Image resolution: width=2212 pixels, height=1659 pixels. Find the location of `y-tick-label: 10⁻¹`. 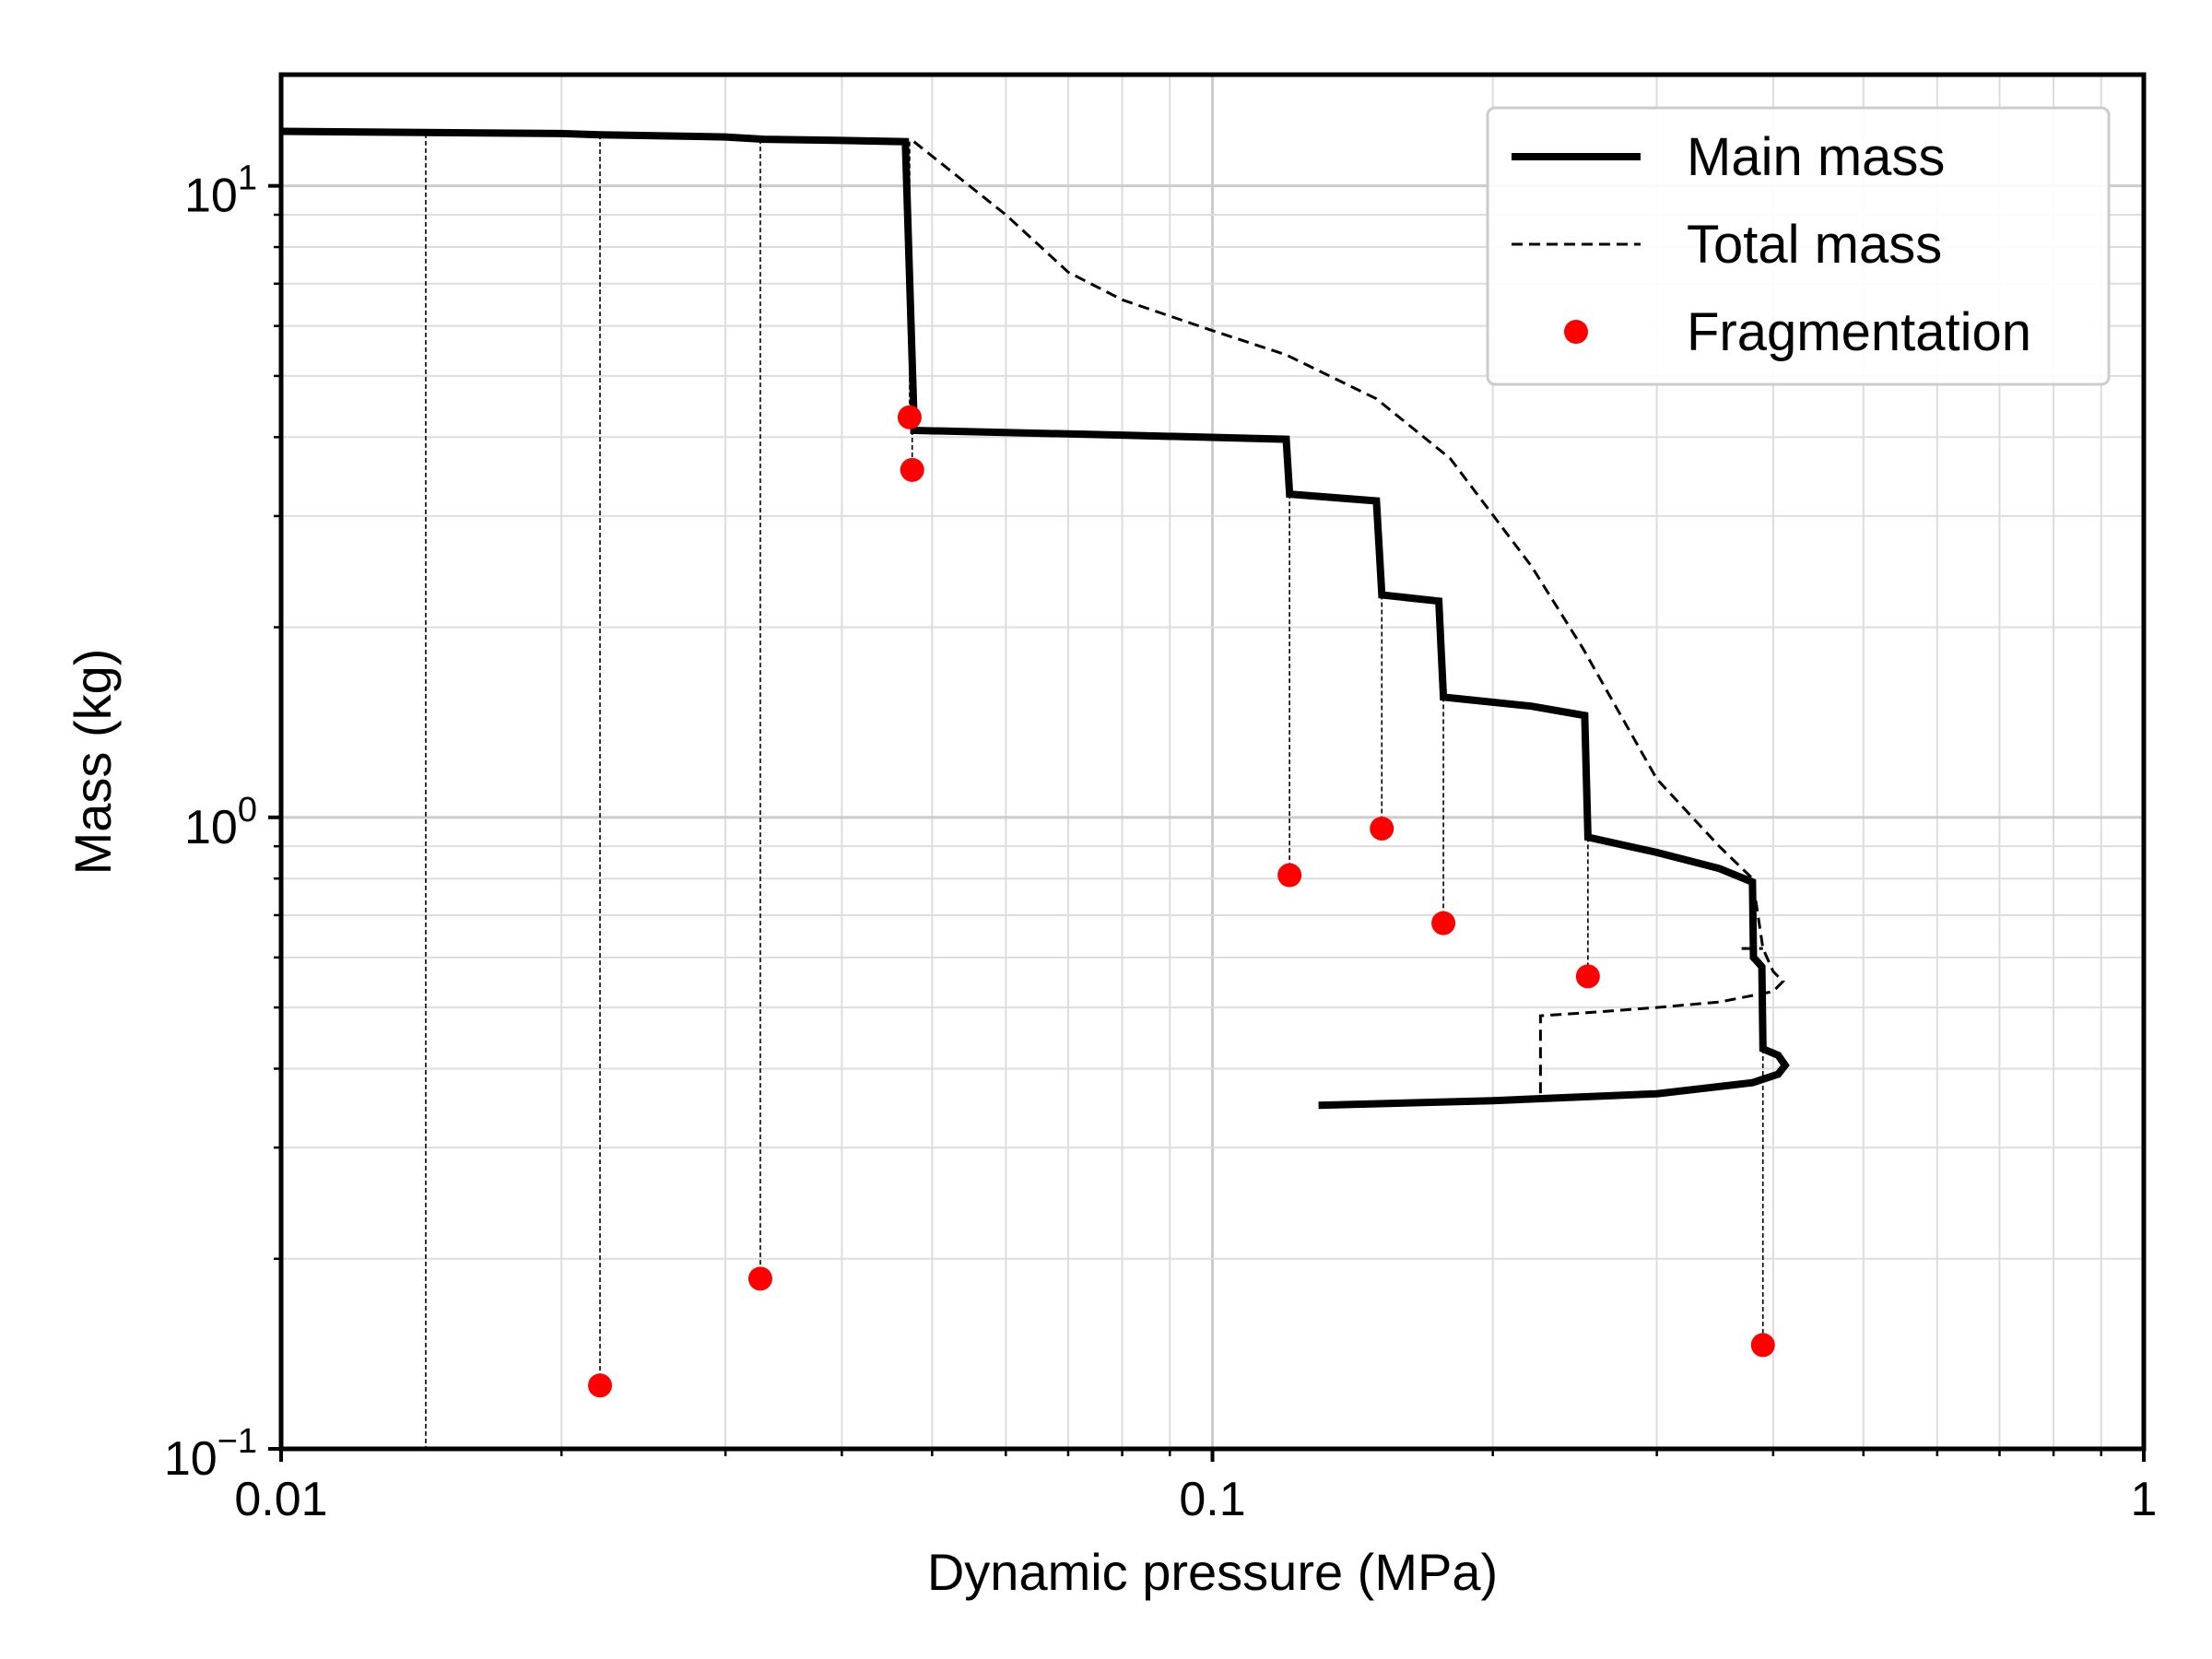

y-tick-label: 10⁻¹ is located at coordinates (210, 1454).